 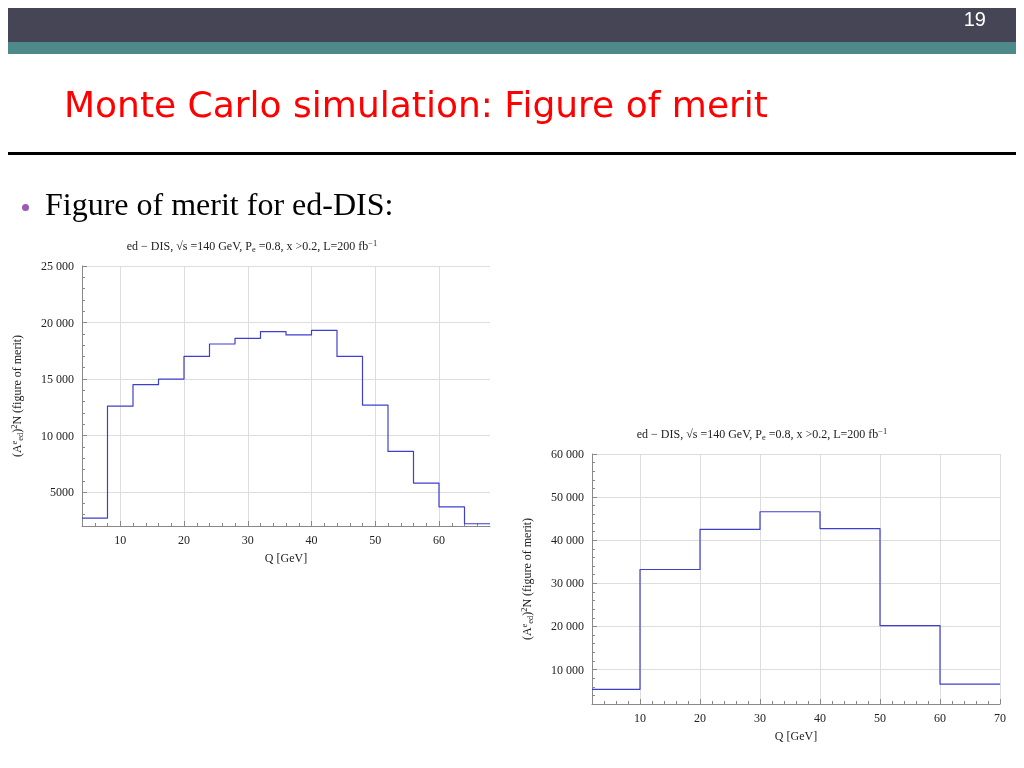 I want to click on text: Figure of merit for ed-DIS:, so click(x=219, y=204).